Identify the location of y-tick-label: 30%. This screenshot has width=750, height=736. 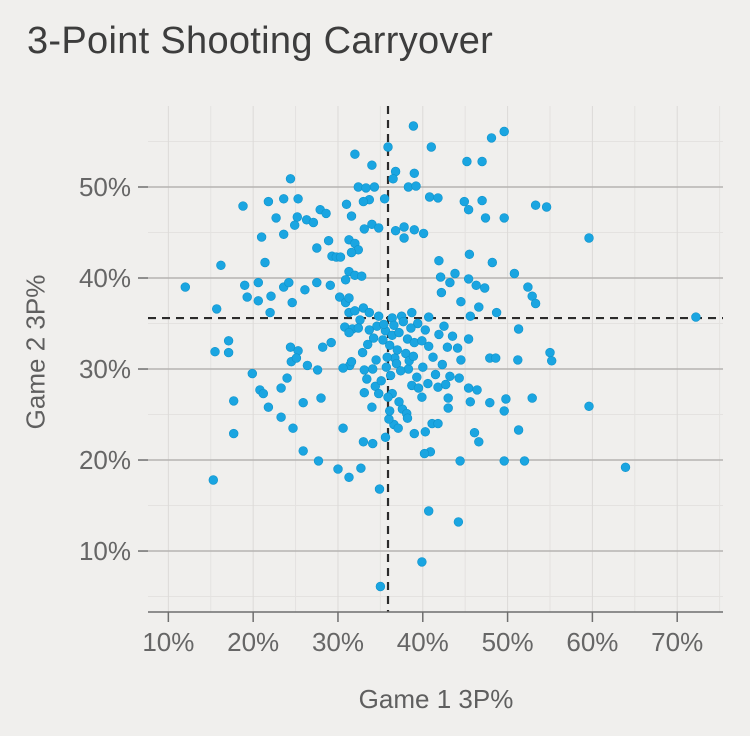
(105, 369).